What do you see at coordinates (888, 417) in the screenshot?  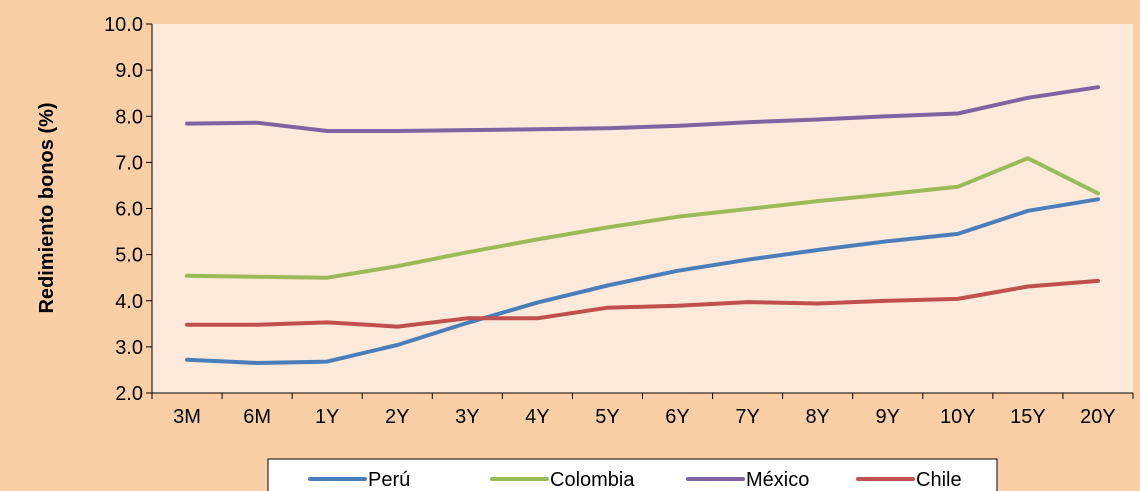 I see `x-tick-label: 9Y` at bounding box center [888, 417].